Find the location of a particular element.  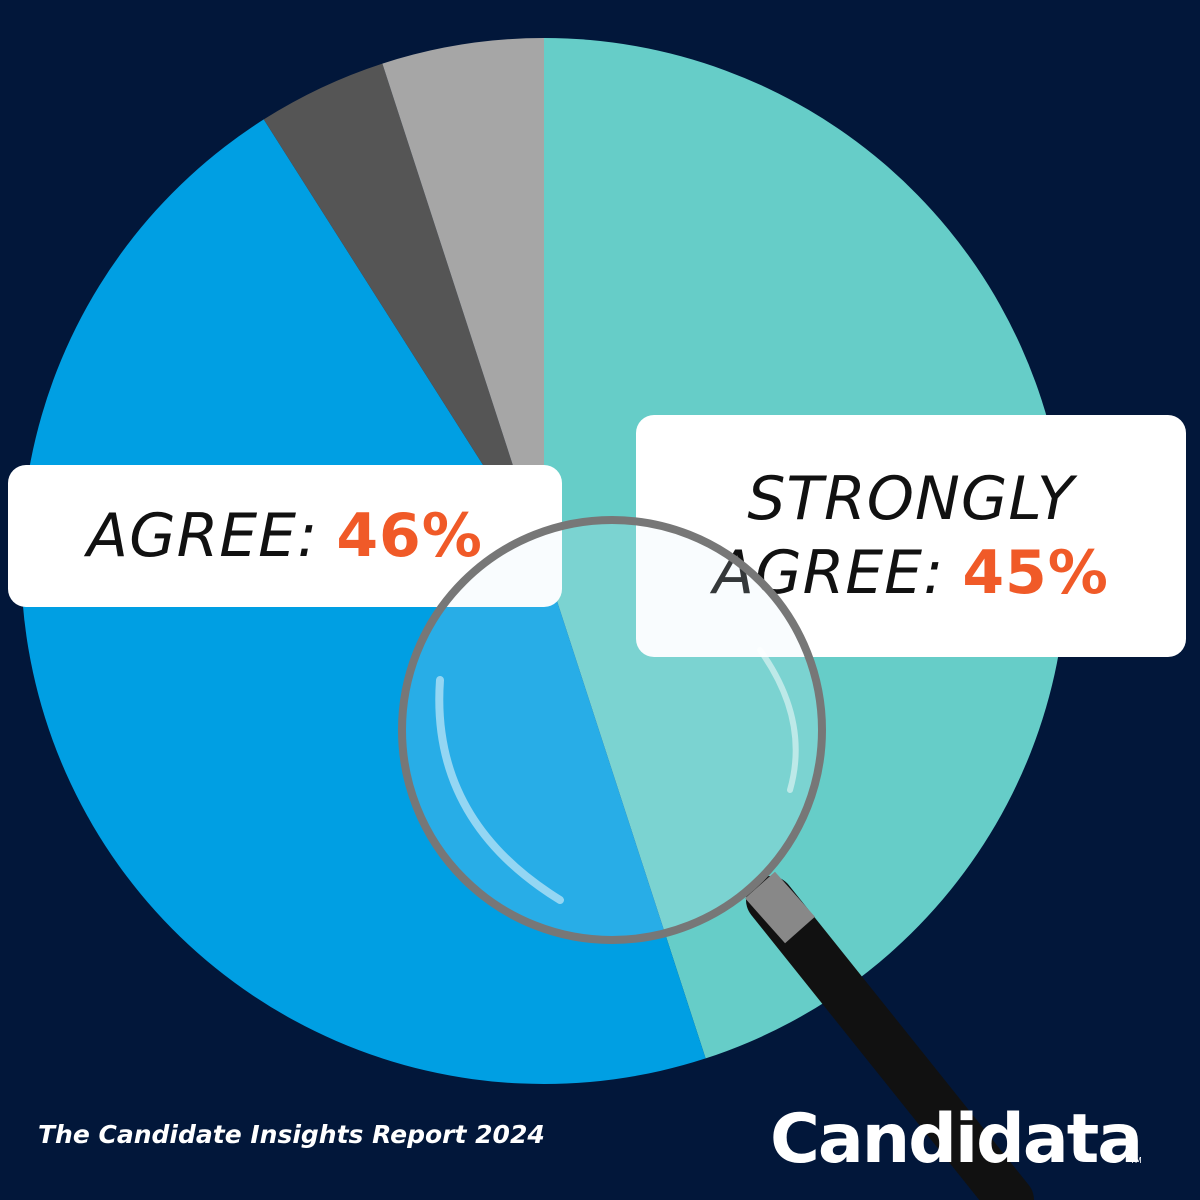

trademark: TM is located at coordinates (1136, 1160).